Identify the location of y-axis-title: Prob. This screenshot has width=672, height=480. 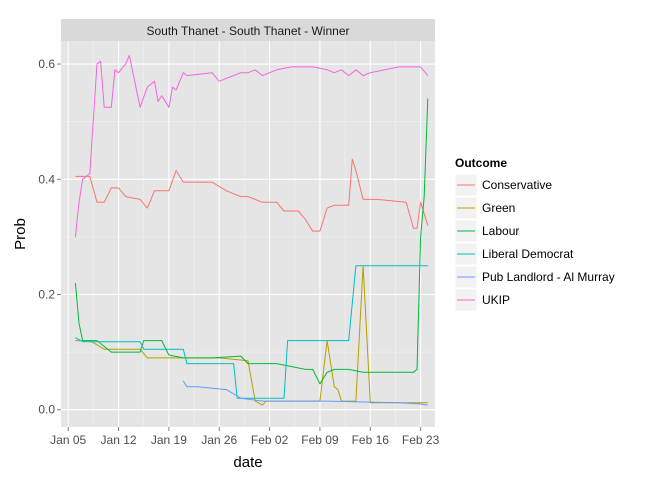
(20, 234).